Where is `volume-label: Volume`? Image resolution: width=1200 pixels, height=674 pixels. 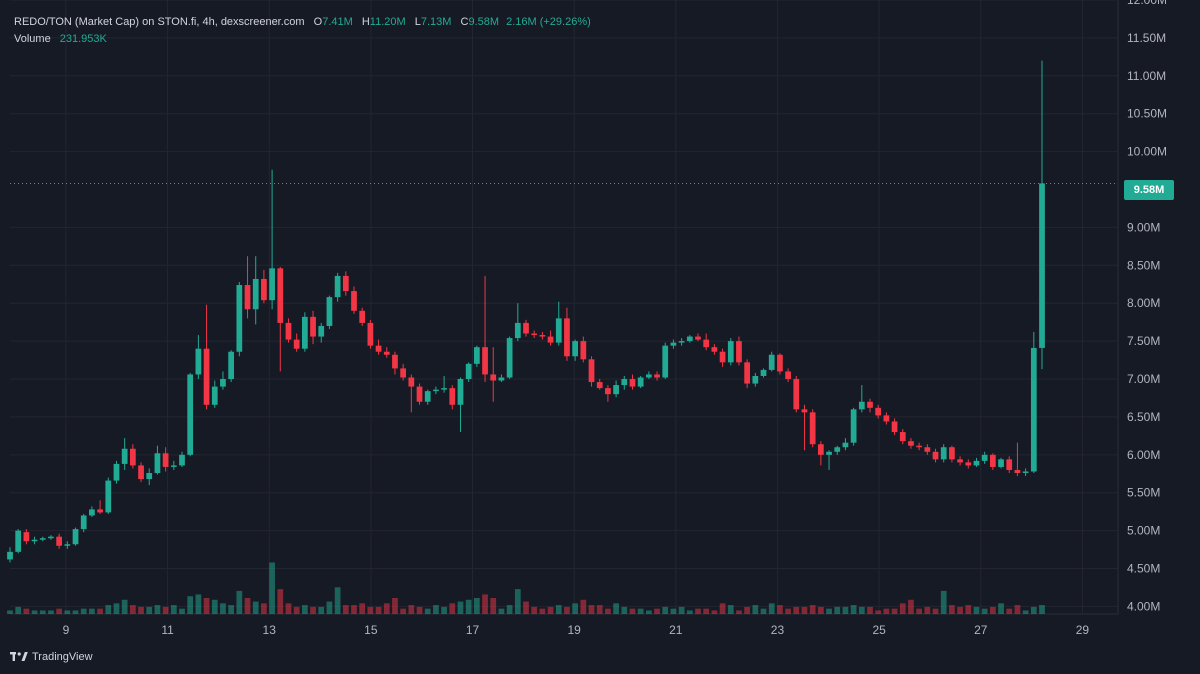 volume-label: Volume is located at coordinates (32, 39).